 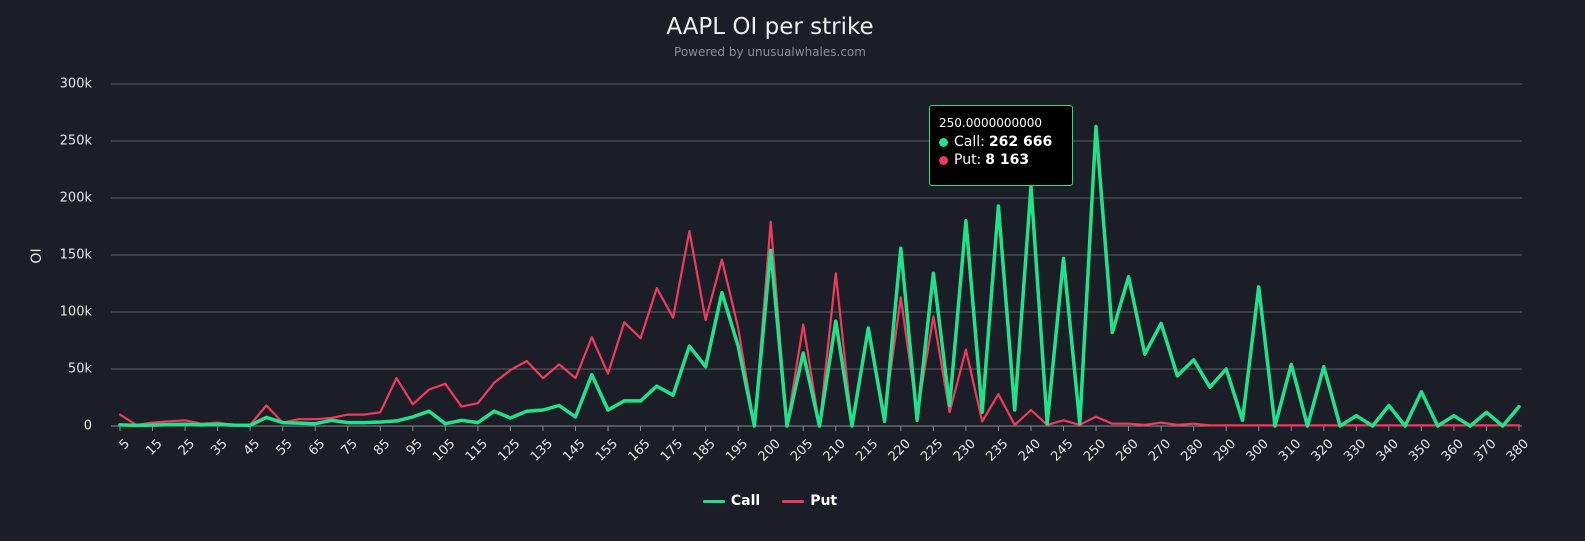 What do you see at coordinates (80, 369) in the screenshot?
I see `y-tick-label: 50k` at bounding box center [80, 369].